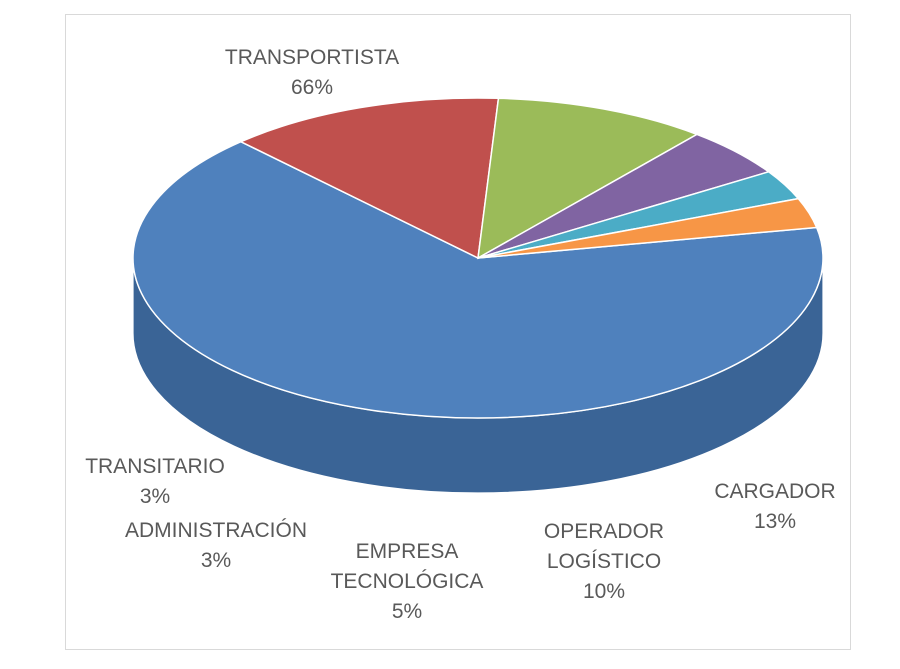  I want to click on value-label-operador-logistico: 10%, so click(604, 591).